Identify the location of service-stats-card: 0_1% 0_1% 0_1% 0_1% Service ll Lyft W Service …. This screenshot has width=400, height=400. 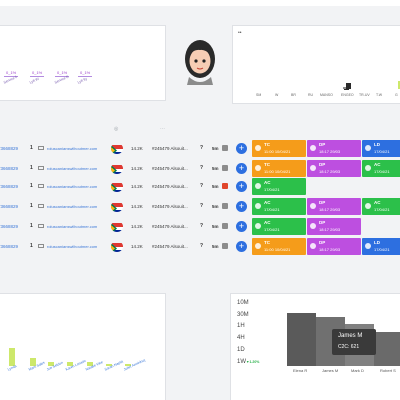
(83, 63).